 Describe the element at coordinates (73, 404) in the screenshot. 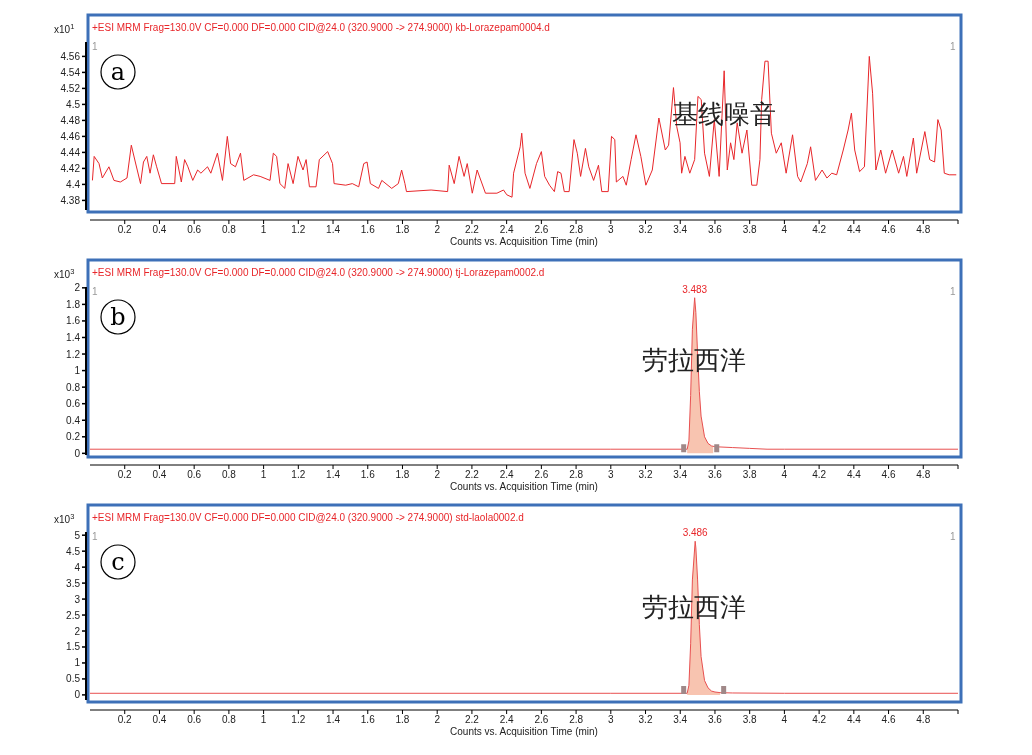

I see `y-tick-label: 0.6` at that location.